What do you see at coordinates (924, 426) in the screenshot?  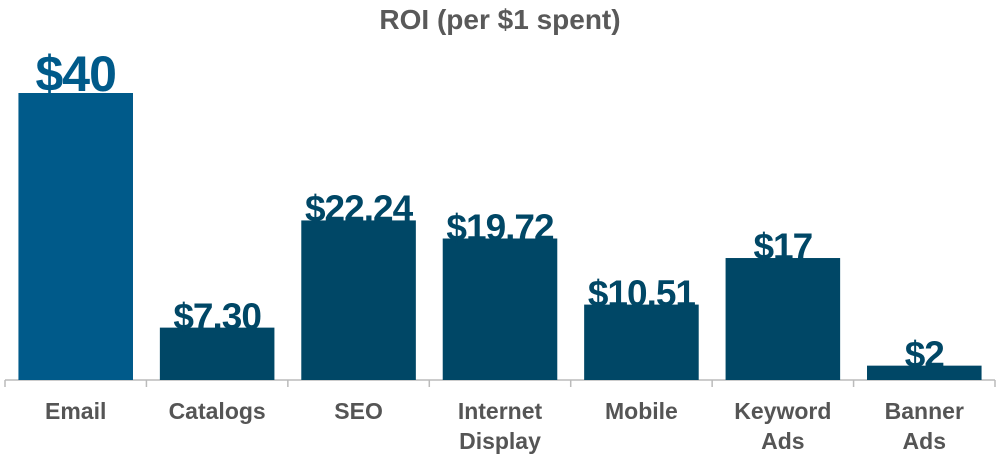 I see `x-tick-label: Banner Ads` at bounding box center [924, 426].